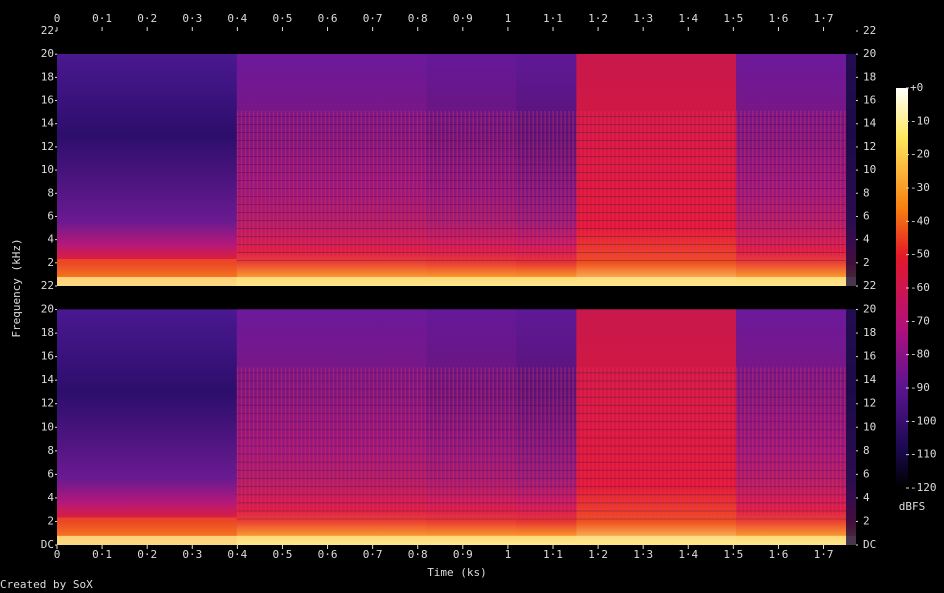  I want to click on colorbar-tick-label: -70, so click(920, 320).